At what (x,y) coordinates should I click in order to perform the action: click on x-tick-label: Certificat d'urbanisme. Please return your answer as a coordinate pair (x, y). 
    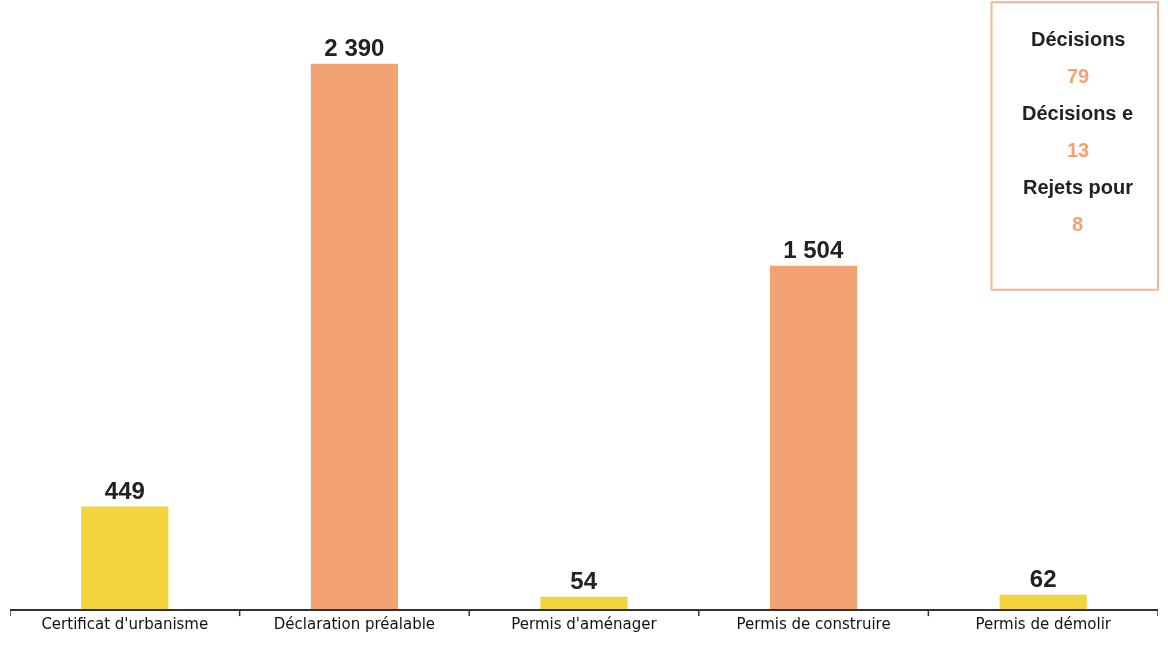
    Looking at the image, I should click on (125, 623).